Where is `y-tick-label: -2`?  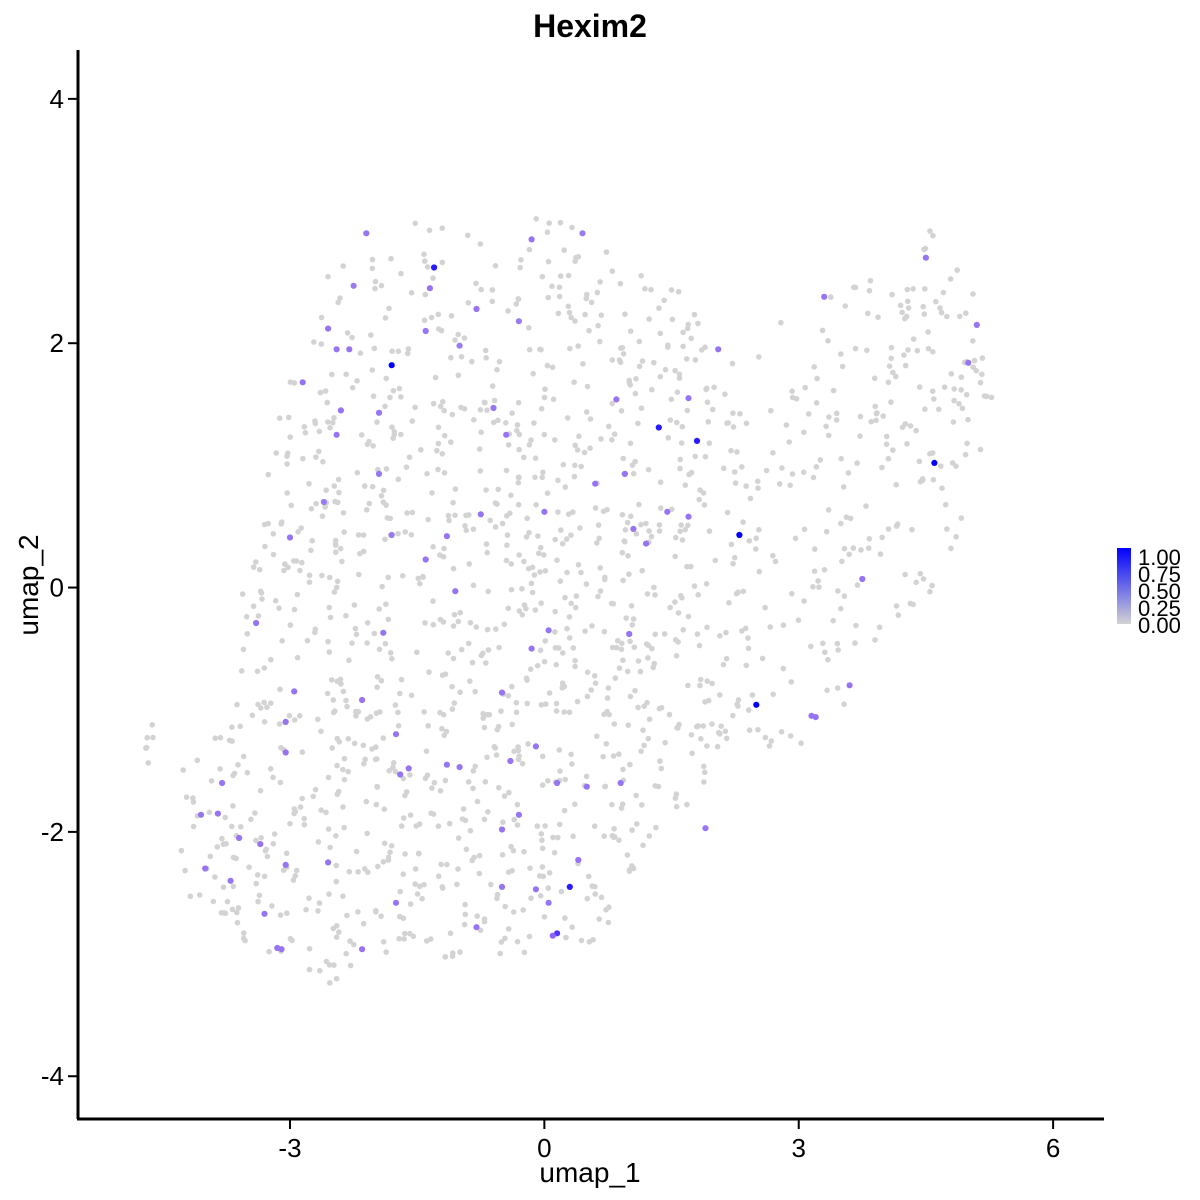
y-tick-label: -2 is located at coordinates (52, 832).